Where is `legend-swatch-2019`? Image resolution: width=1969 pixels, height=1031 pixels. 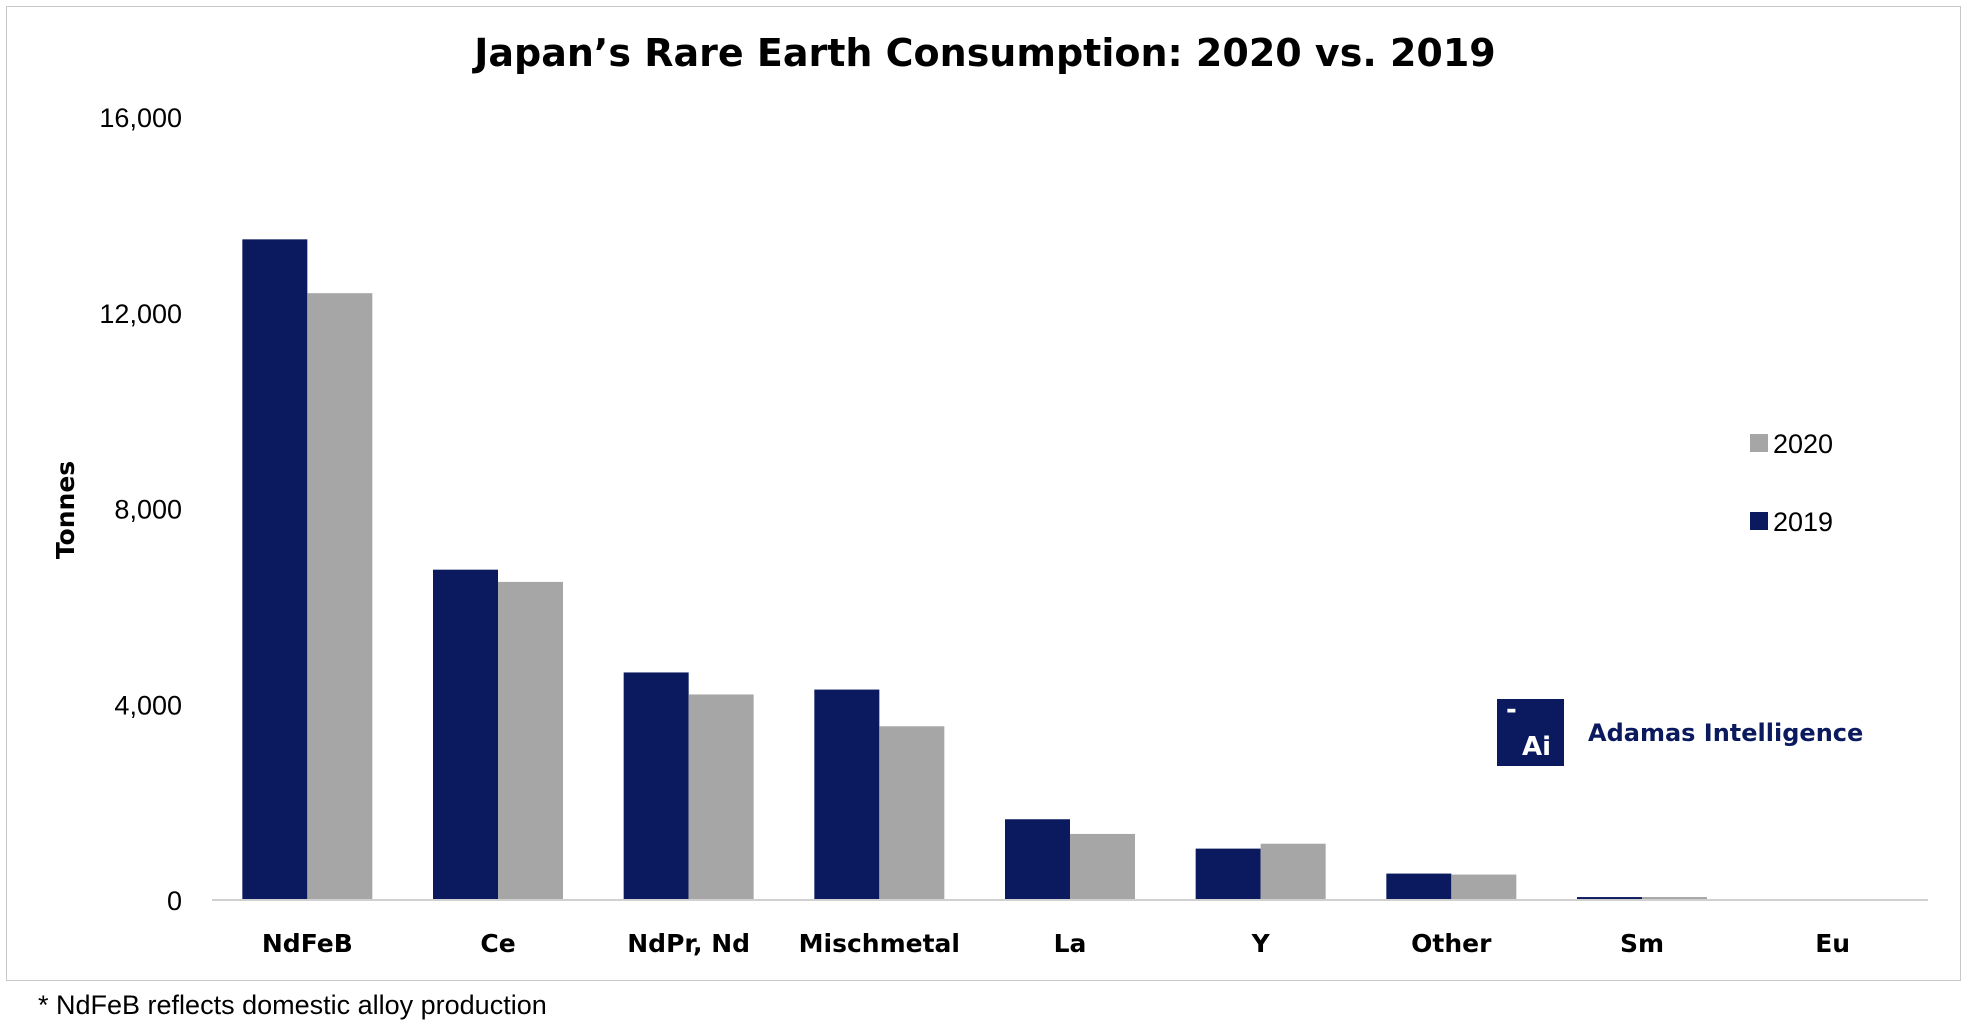 legend-swatch-2019 is located at coordinates (1759, 521).